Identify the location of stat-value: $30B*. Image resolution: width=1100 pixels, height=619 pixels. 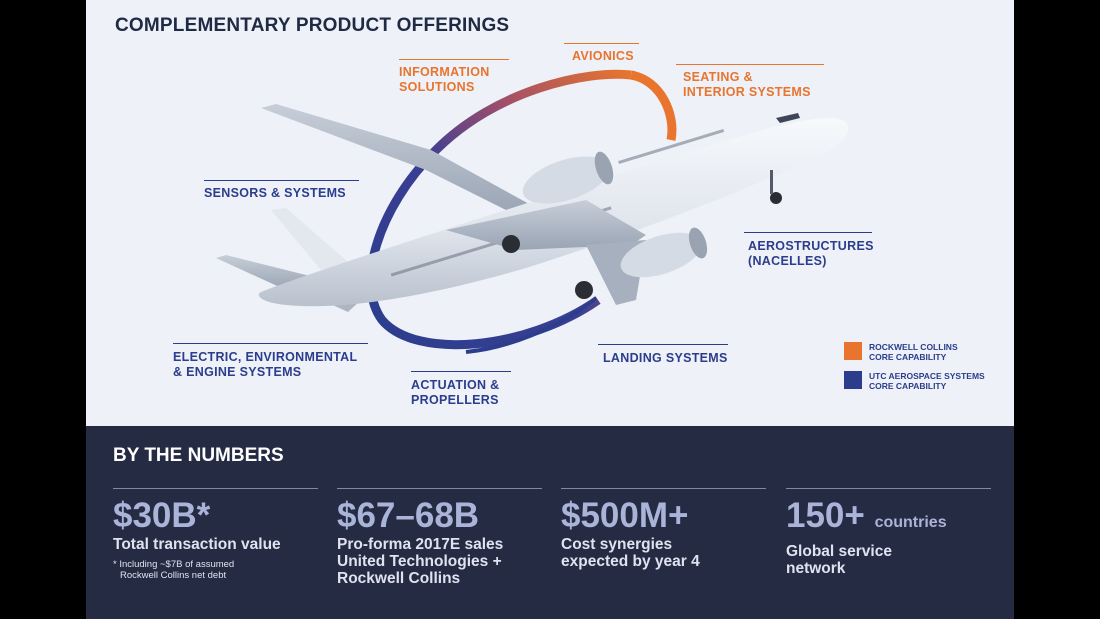
(162, 515).